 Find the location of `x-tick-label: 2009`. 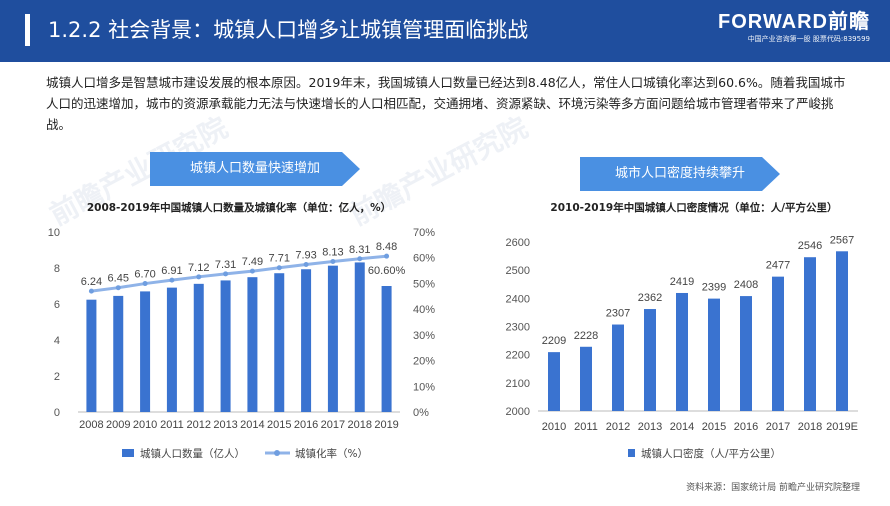

x-tick-label: 2009 is located at coordinates (118, 425).